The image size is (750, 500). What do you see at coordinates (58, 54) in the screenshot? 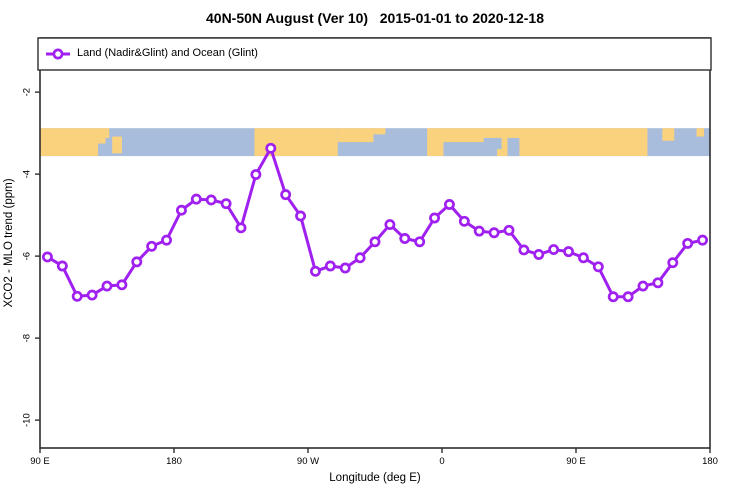
I see `legend-sample-marker` at bounding box center [58, 54].